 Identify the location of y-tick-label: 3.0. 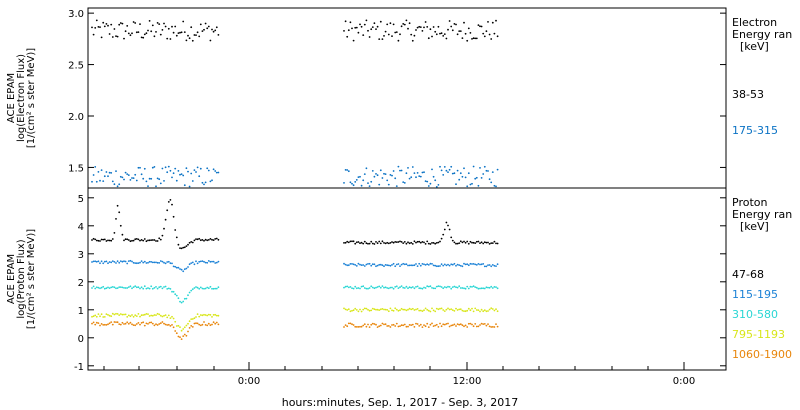
(76, 14).